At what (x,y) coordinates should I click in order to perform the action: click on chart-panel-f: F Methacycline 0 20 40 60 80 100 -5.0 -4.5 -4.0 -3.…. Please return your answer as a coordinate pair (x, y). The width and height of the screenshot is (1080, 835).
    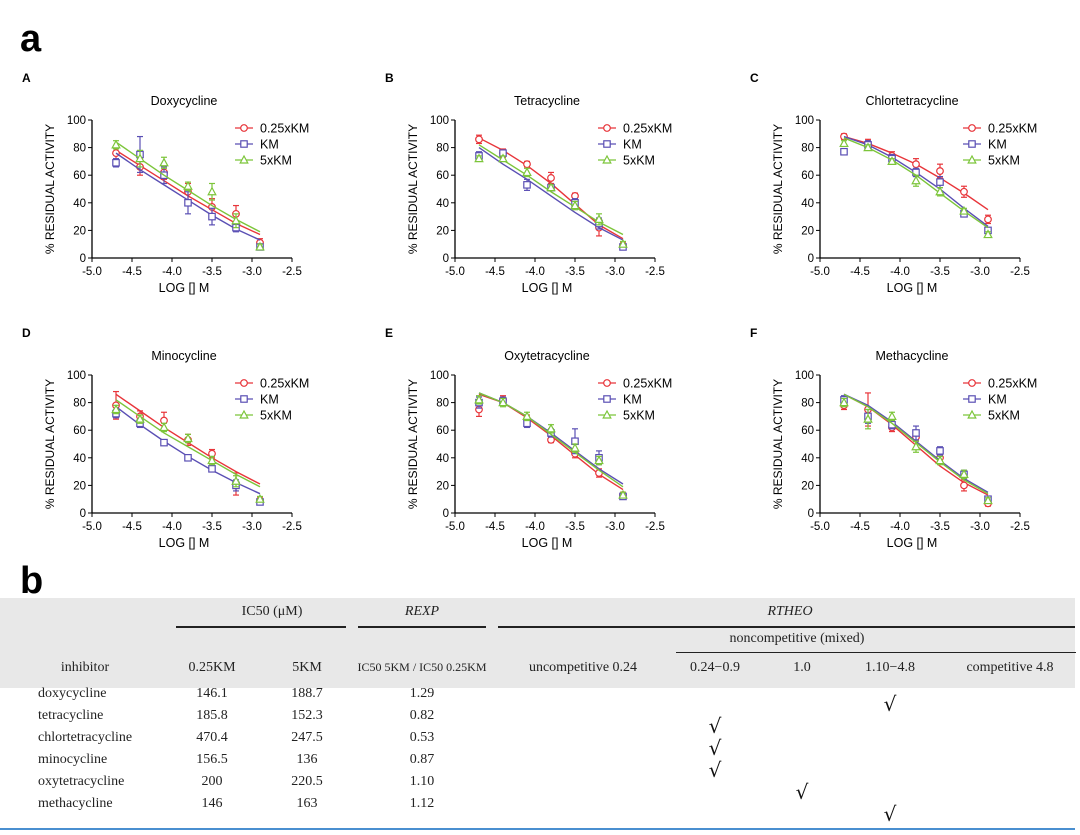
    Looking at the image, I should click on (893, 438).